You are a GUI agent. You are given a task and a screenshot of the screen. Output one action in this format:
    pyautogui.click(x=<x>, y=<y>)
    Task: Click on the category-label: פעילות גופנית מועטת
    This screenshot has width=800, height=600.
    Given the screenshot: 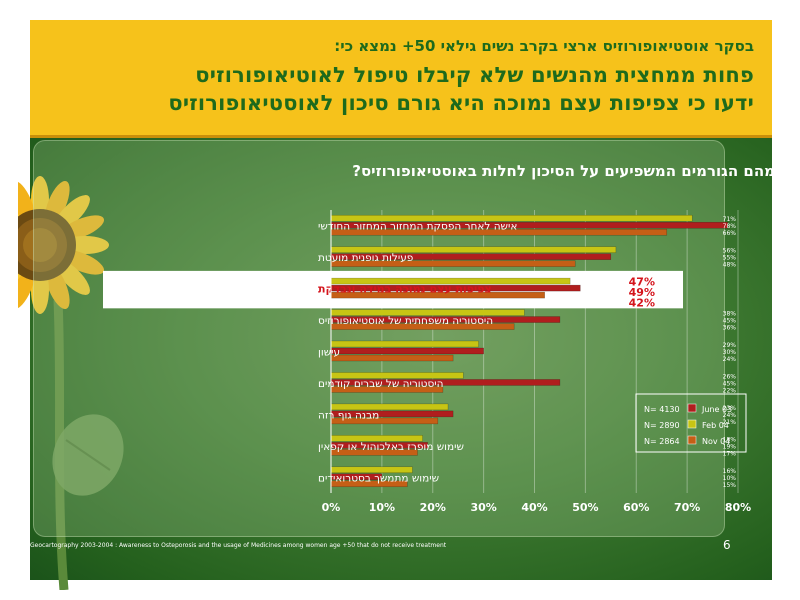 What is the action you would take?
    pyautogui.click(x=365, y=258)
    